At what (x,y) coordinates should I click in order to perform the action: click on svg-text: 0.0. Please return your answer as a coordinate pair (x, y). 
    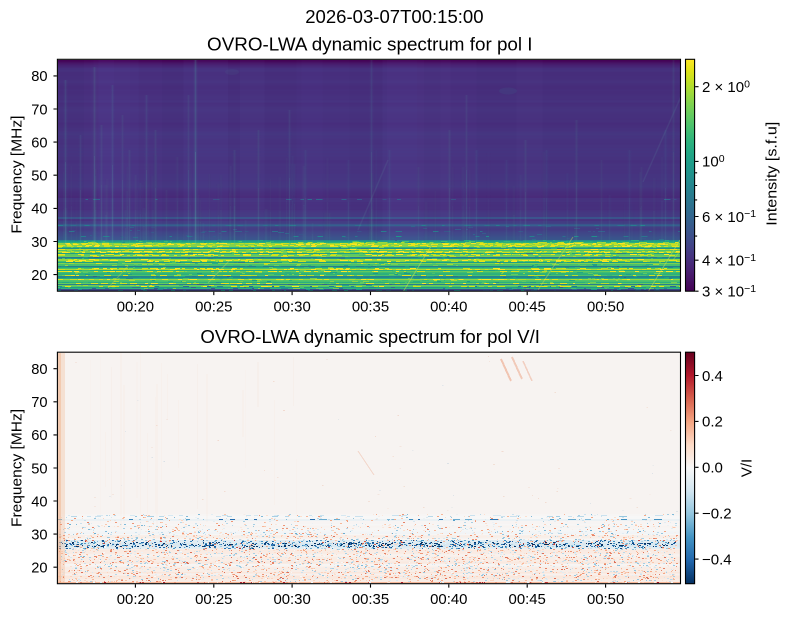
    Looking at the image, I should click on (712, 468).